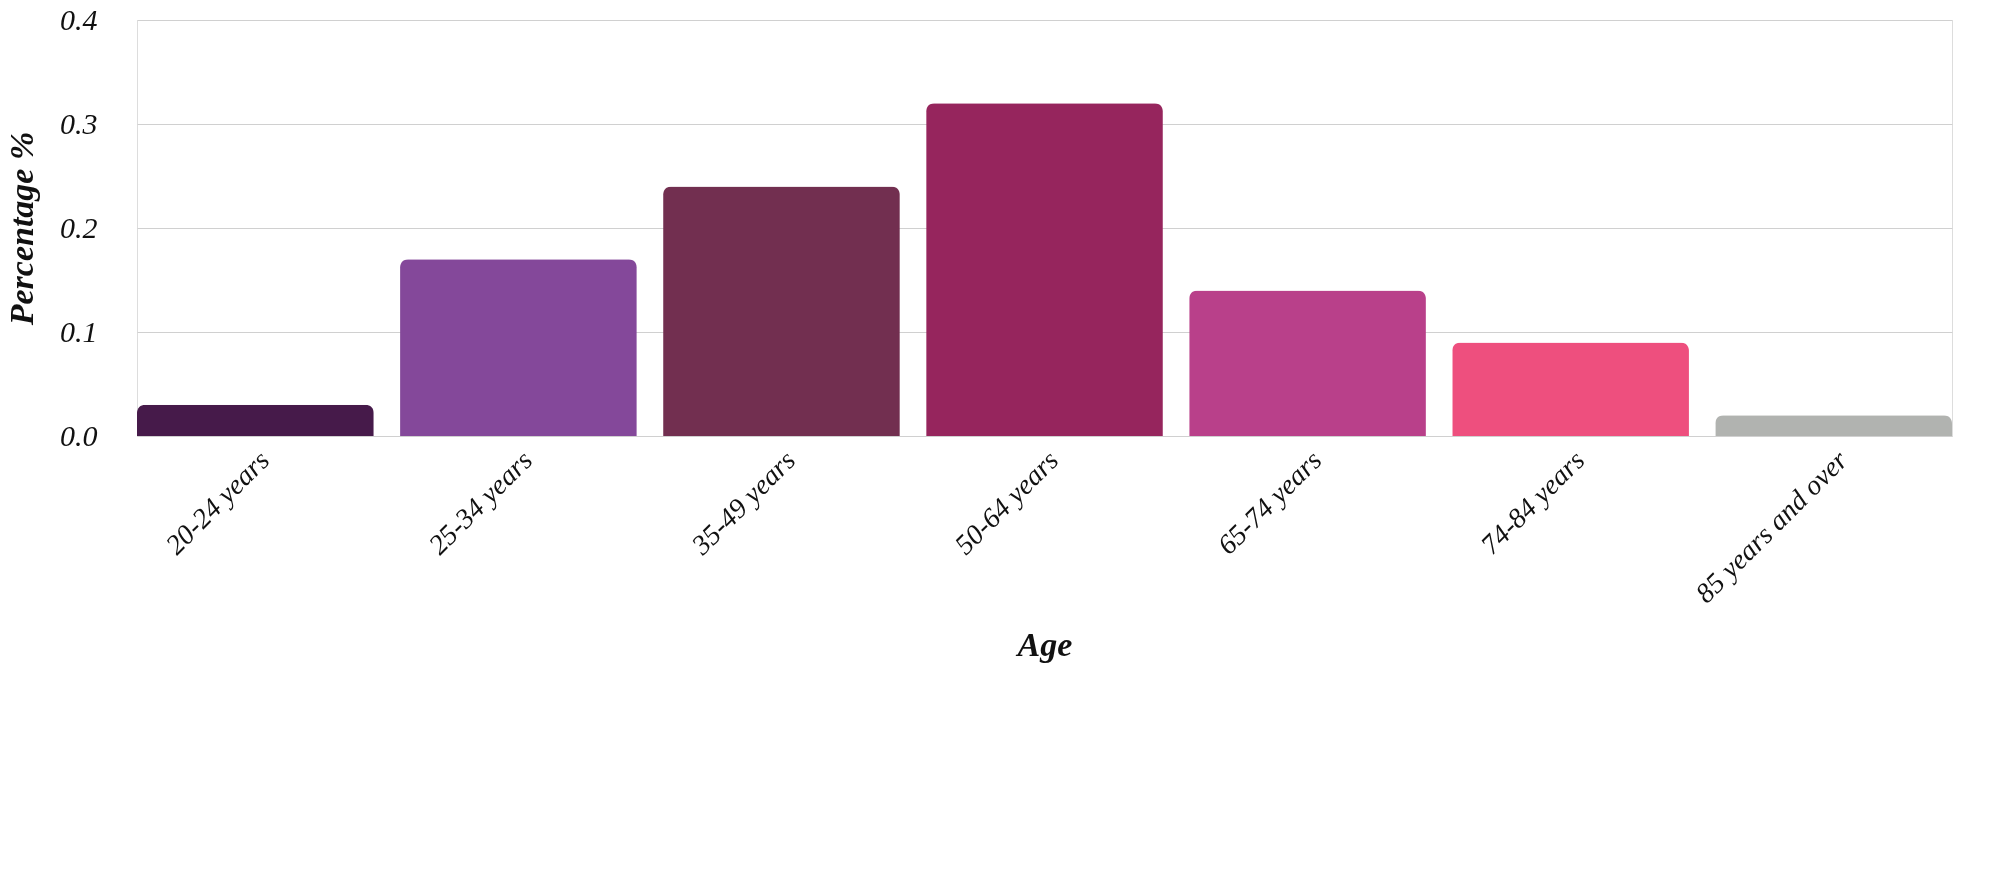 The width and height of the screenshot is (2013, 876). I want to click on x-axis-title: Age, so click(1044, 644).